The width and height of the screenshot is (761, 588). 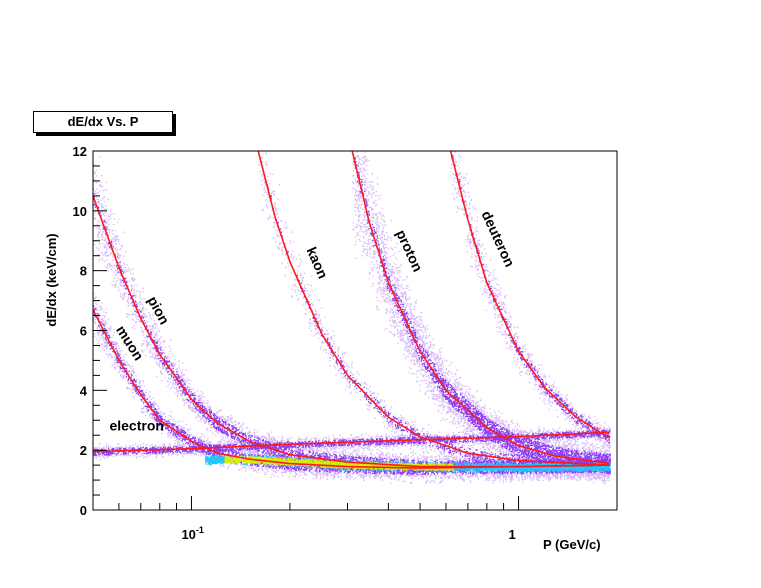 I want to click on x-tick-label: 10-1, so click(x=192, y=533).